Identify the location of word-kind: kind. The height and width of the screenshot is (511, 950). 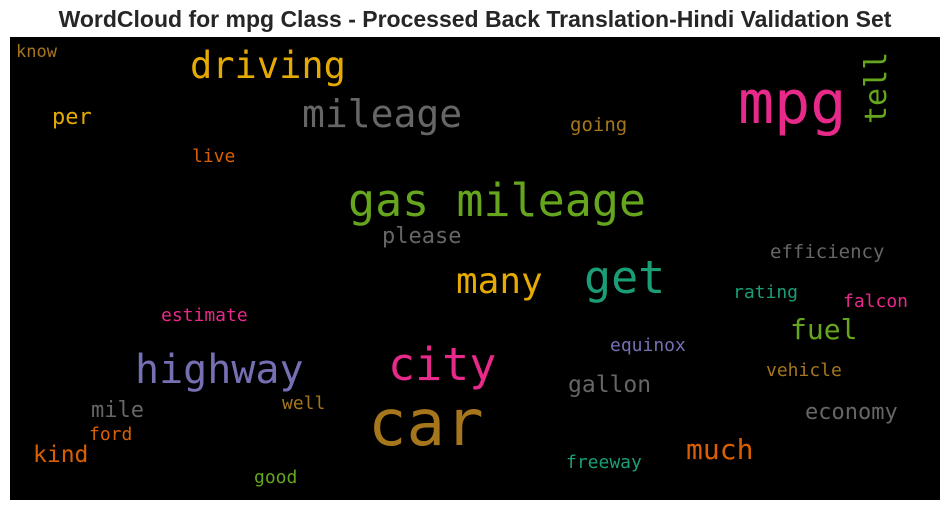
(61, 455).